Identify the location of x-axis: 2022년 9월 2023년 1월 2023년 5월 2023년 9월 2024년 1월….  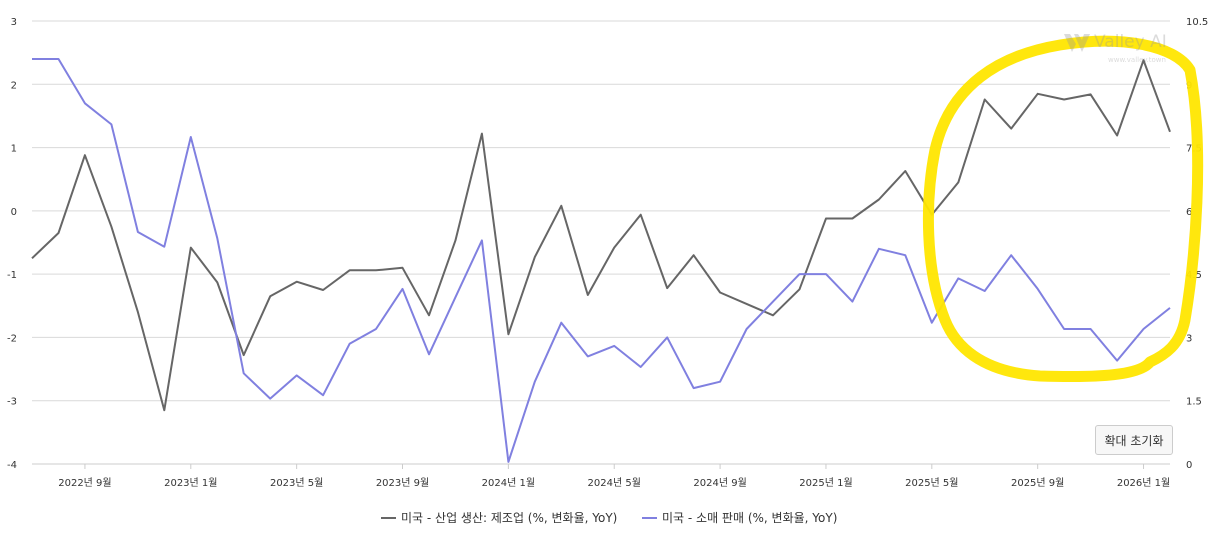
(601, 476).